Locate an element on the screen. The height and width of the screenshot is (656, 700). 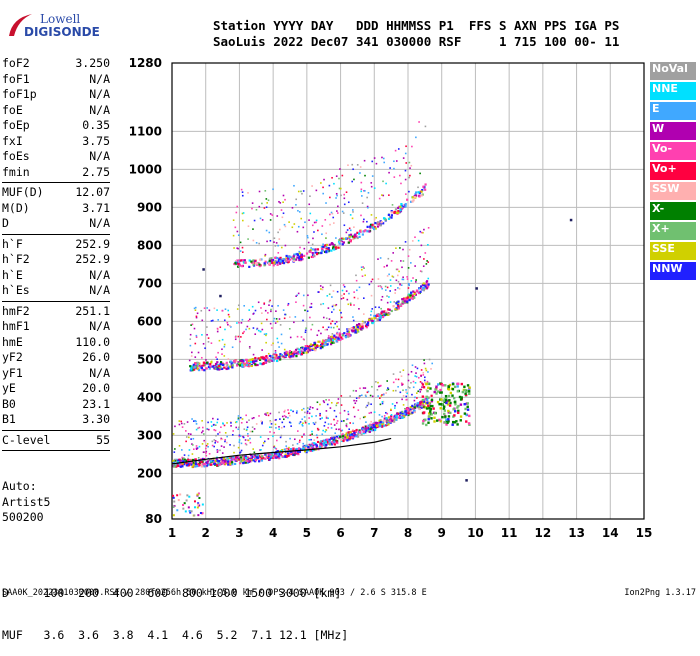
param-row: hmF2 251.1 is located at coordinates (56, 312).